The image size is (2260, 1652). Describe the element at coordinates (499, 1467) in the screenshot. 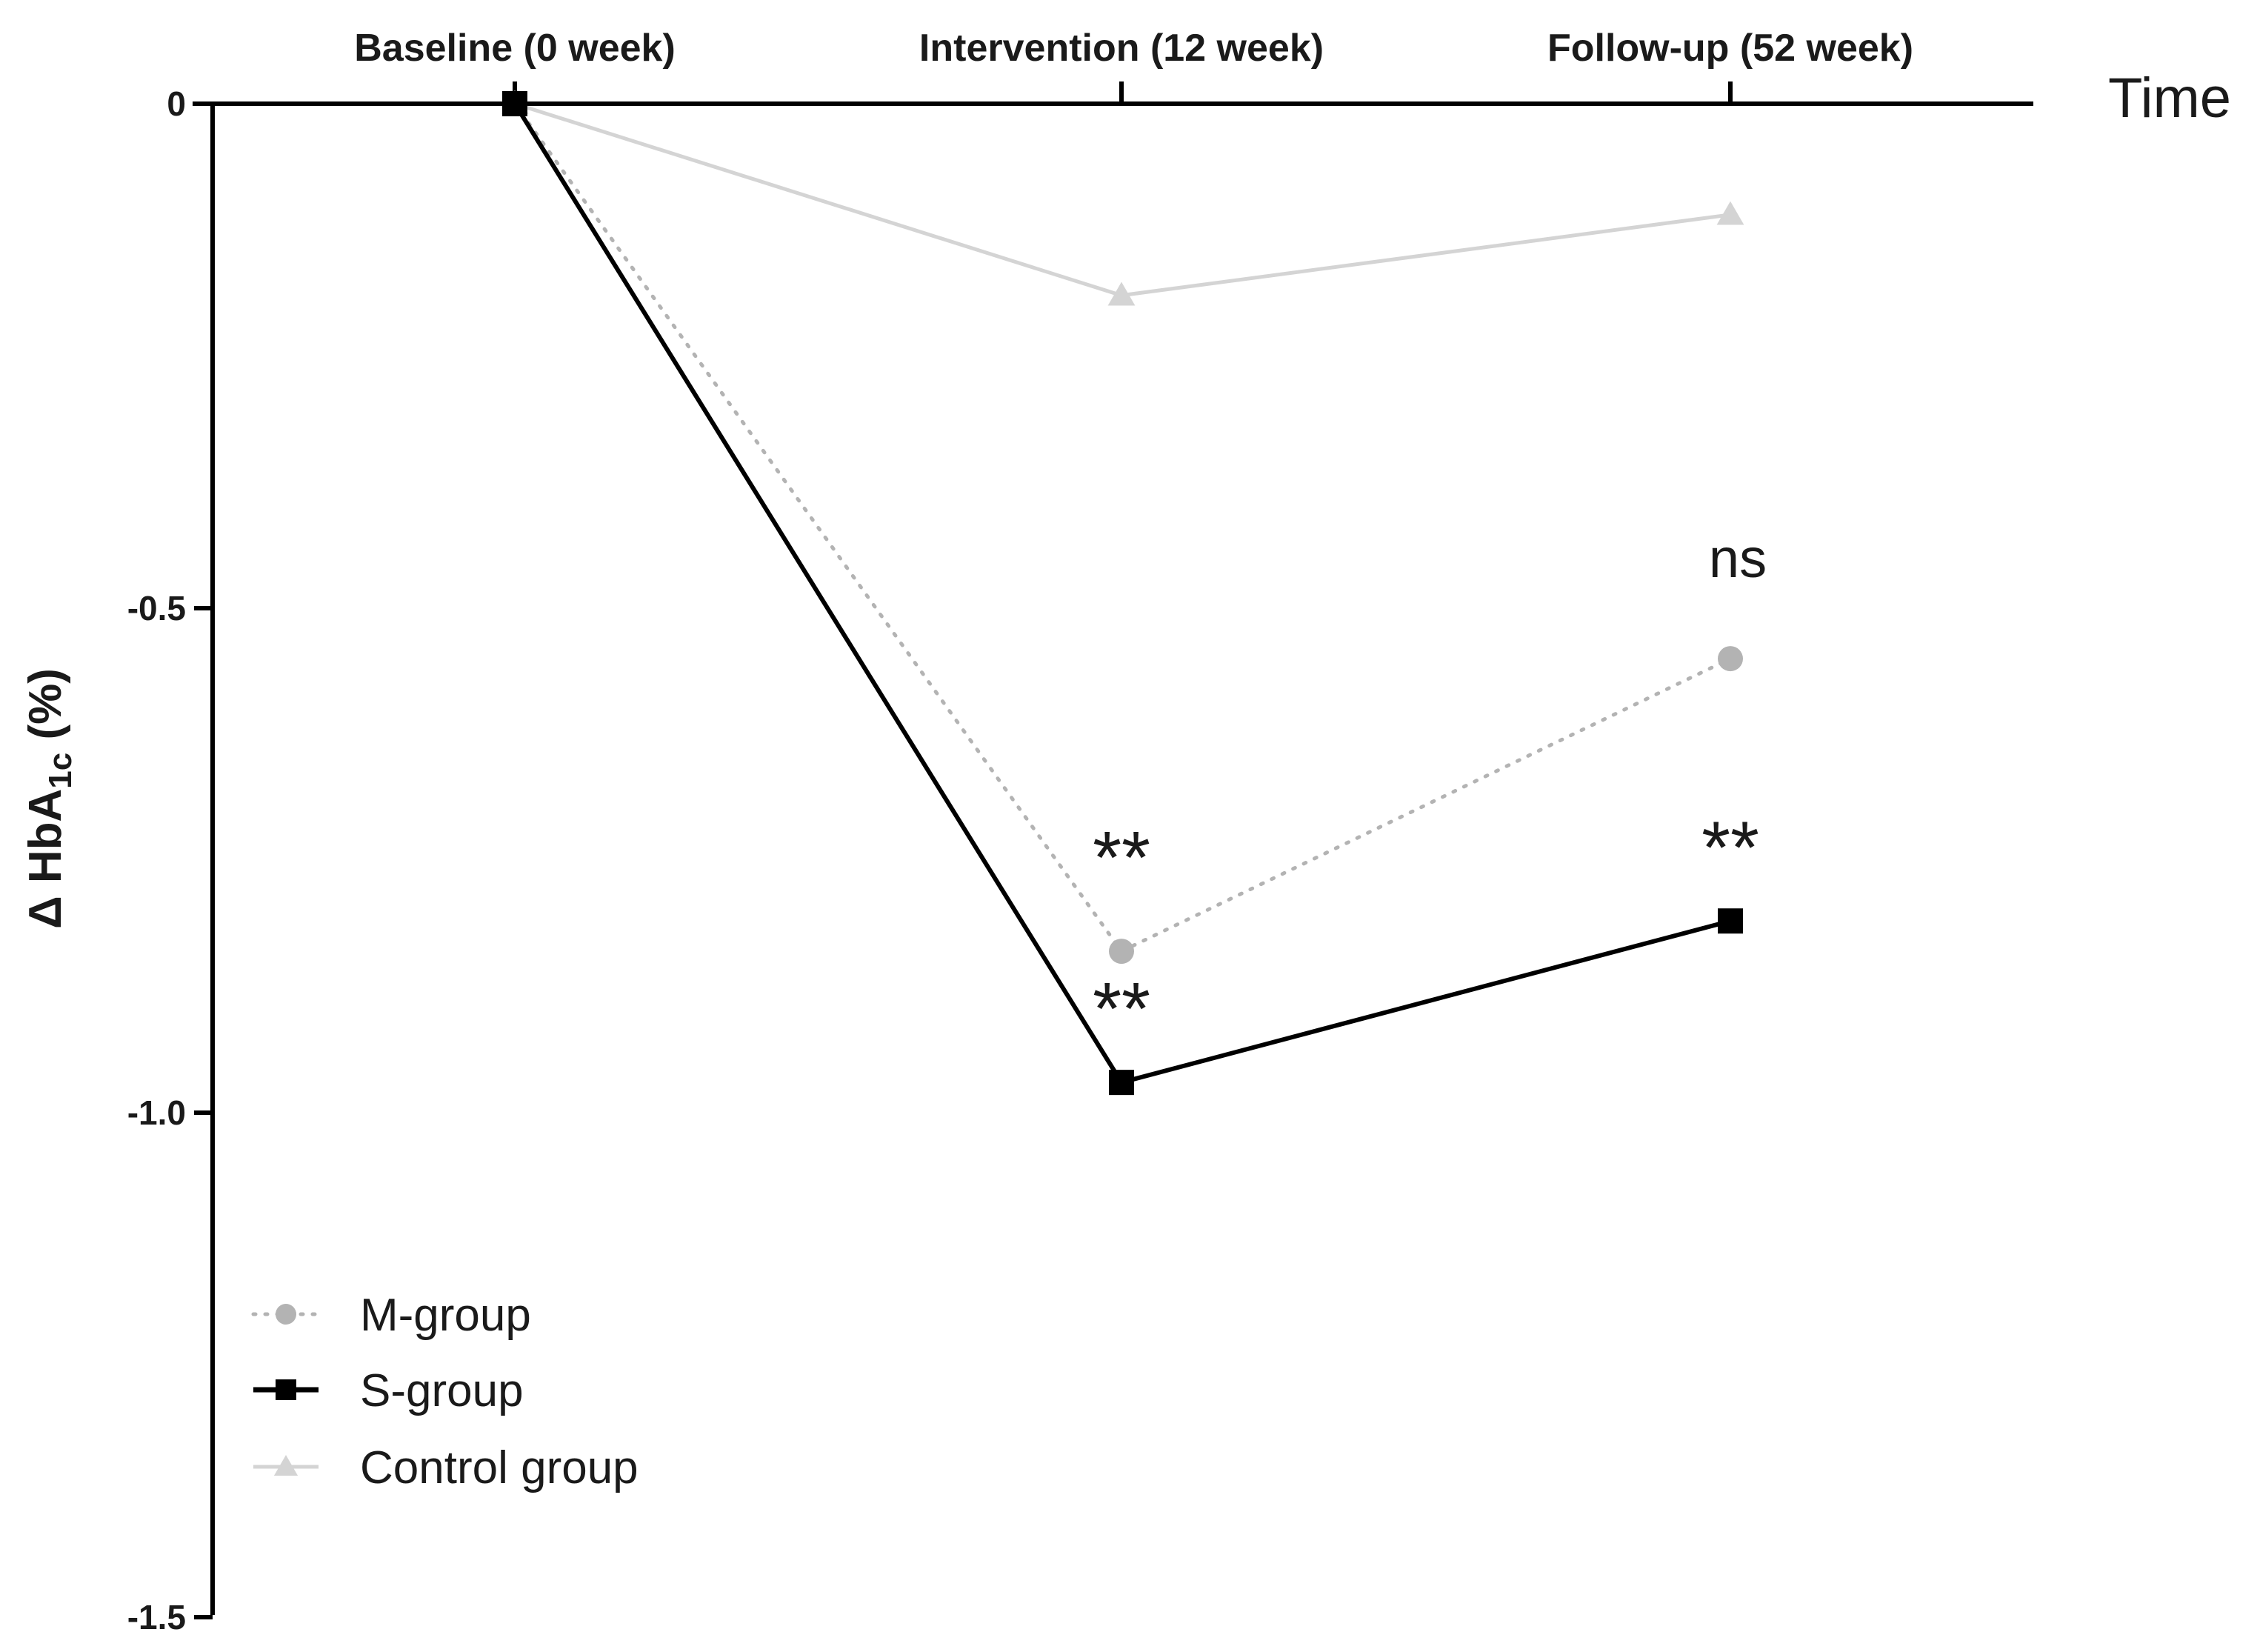

I see `legend-label: Control group` at that location.